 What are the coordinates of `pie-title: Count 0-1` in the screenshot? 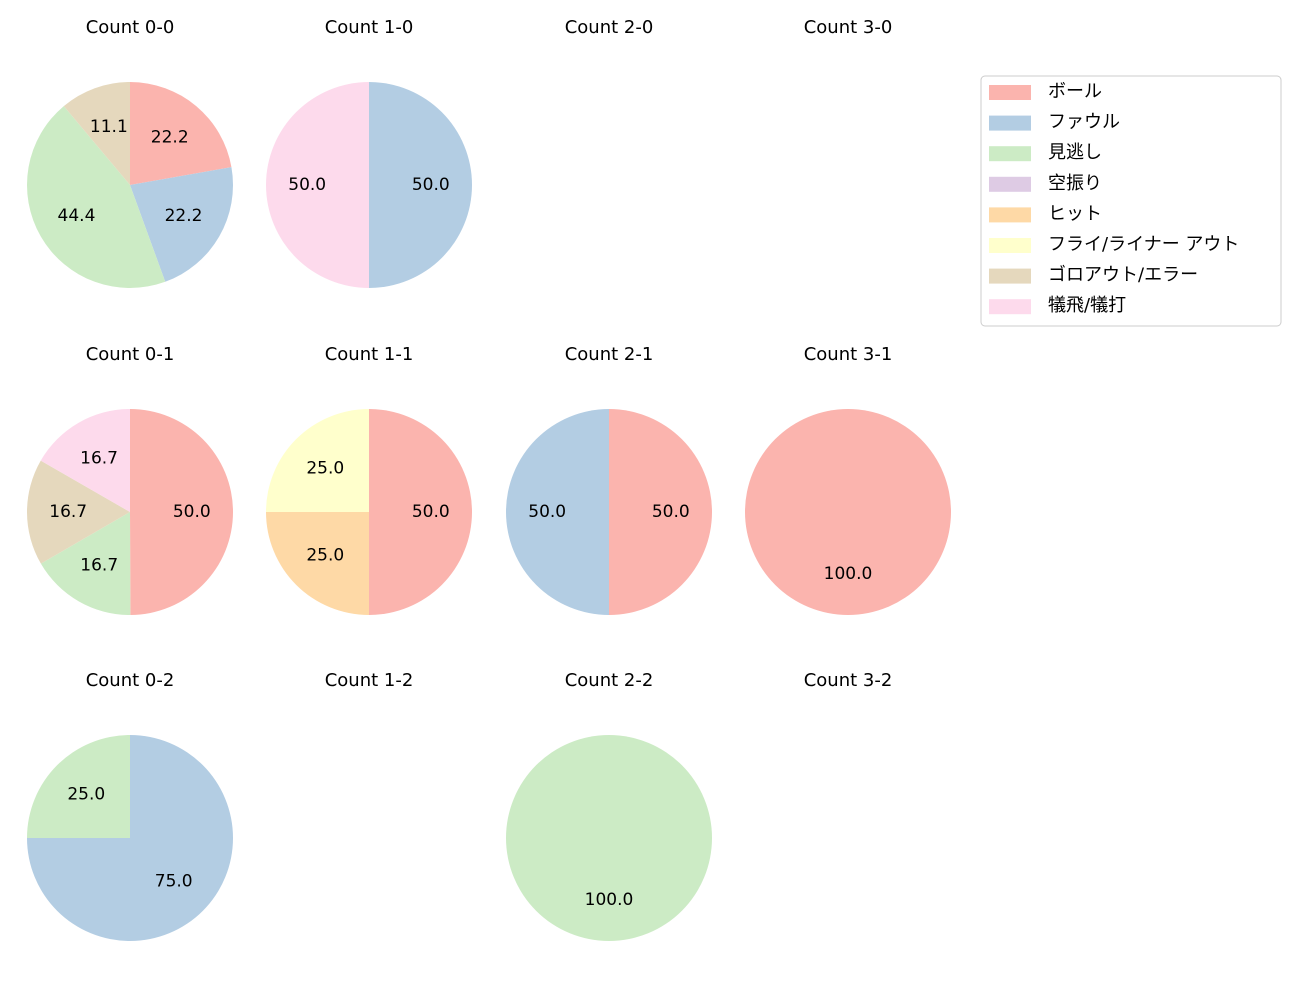 It's located at (130, 354).